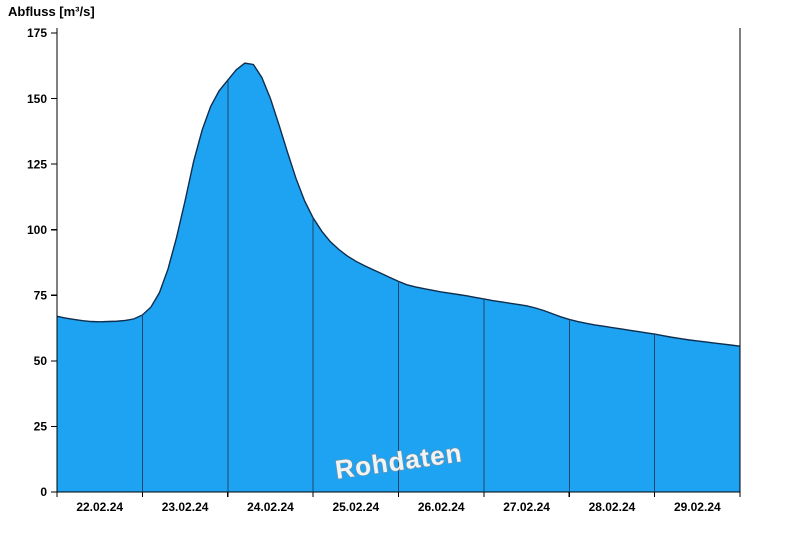  What do you see at coordinates (37, 164) in the screenshot?
I see `y-tick-label: 125` at bounding box center [37, 164].